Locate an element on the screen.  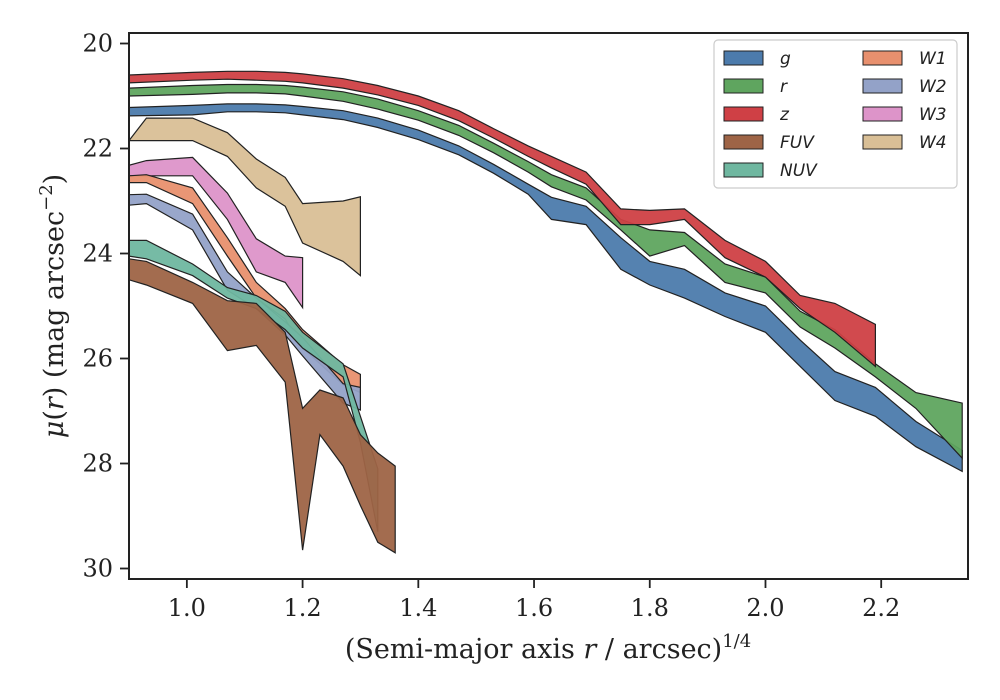
legend-label-w4: W4 is located at coordinates (933, 143).